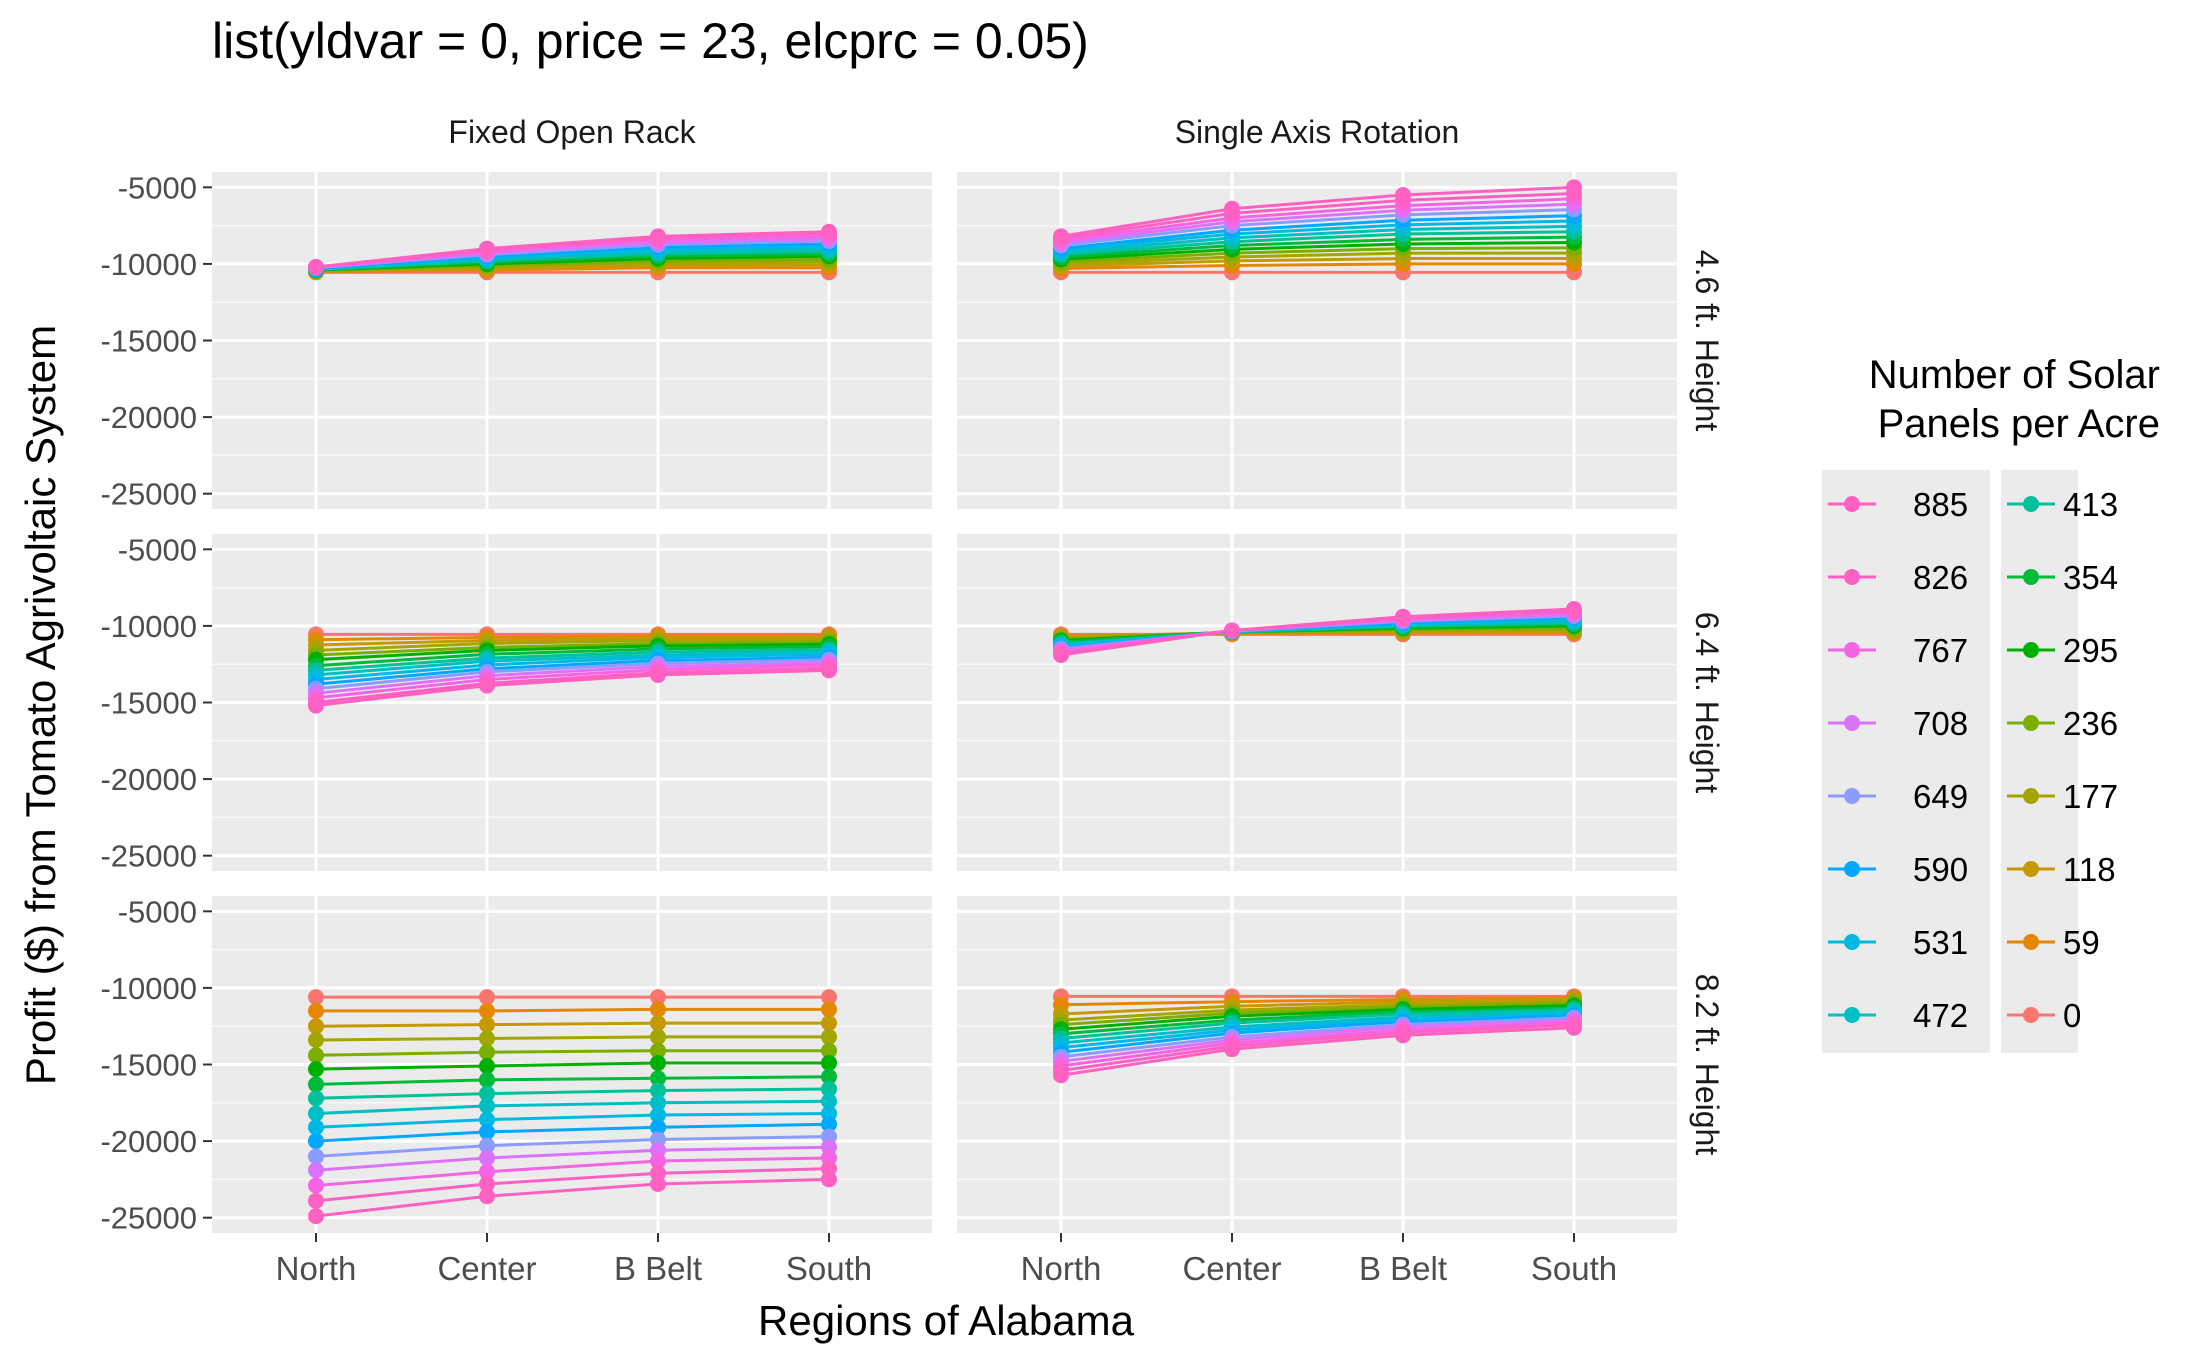 Image resolution: width=2187 pixels, height=1355 pixels. What do you see at coordinates (1898, 942) in the screenshot?
I see `legend-entry-531: 531` at bounding box center [1898, 942].